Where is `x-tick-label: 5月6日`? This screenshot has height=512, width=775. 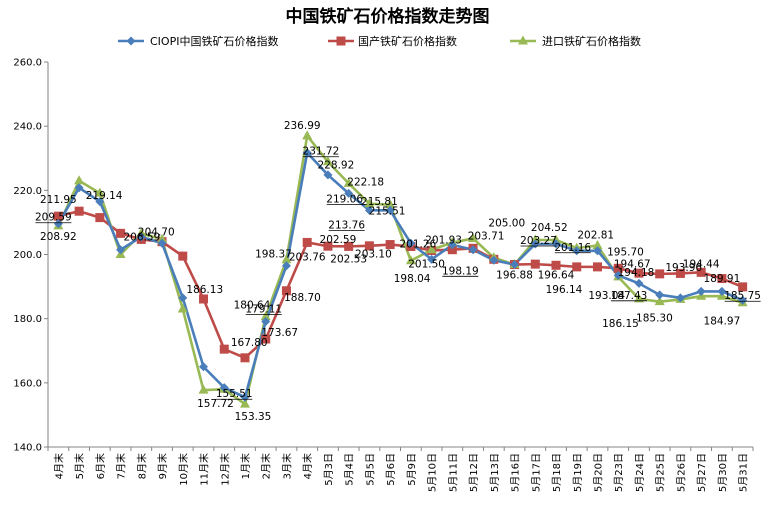 x-tick-label: 5月6日 is located at coordinates (391, 469).